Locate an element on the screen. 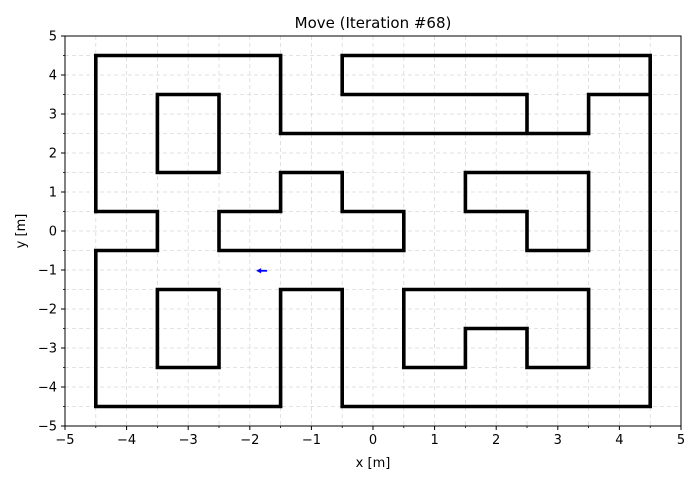 This screenshot has width=700, height=484. x-tick-label: −5 is located at coordinates (64, 440).